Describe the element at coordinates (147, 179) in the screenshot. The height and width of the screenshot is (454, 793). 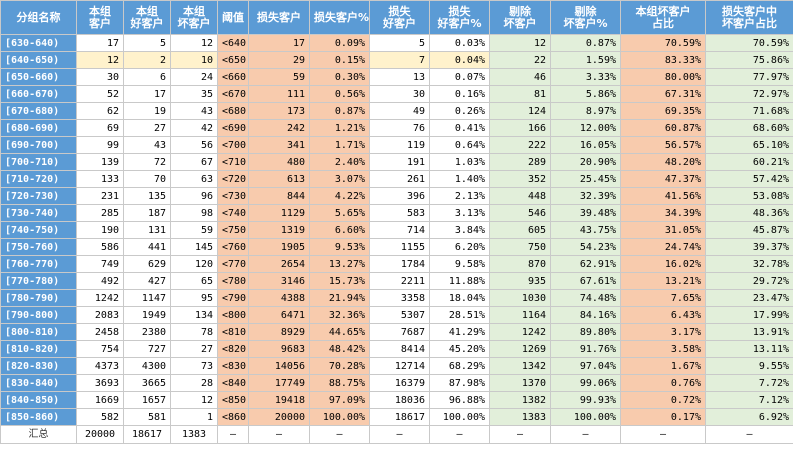
I see `table-cell: 70` at that location.